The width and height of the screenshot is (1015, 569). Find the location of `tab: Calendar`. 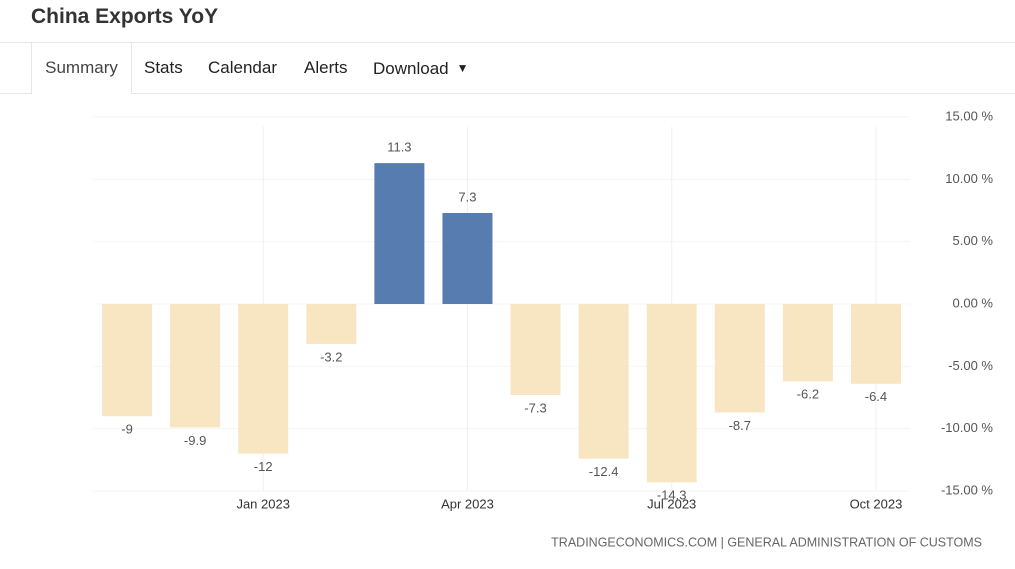

tab: Calendar is located at coordinates (242, 67).